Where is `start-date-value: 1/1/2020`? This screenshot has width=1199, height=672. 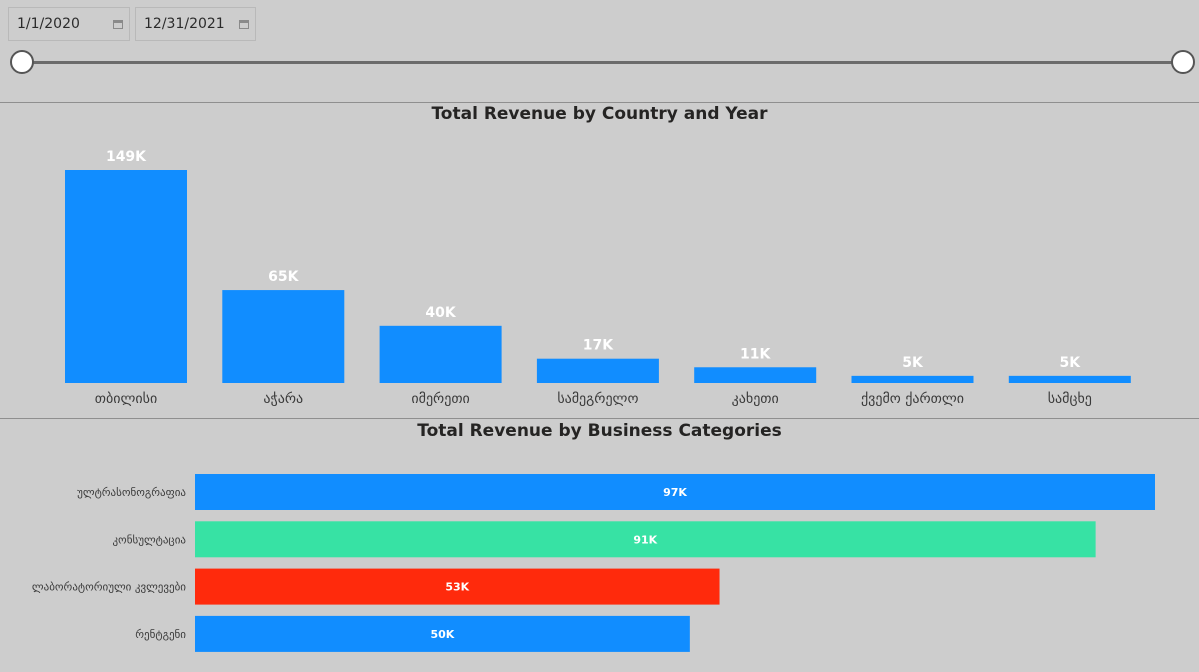
start-date-value: 1/1/2020 is located at coordinates (48, 24).